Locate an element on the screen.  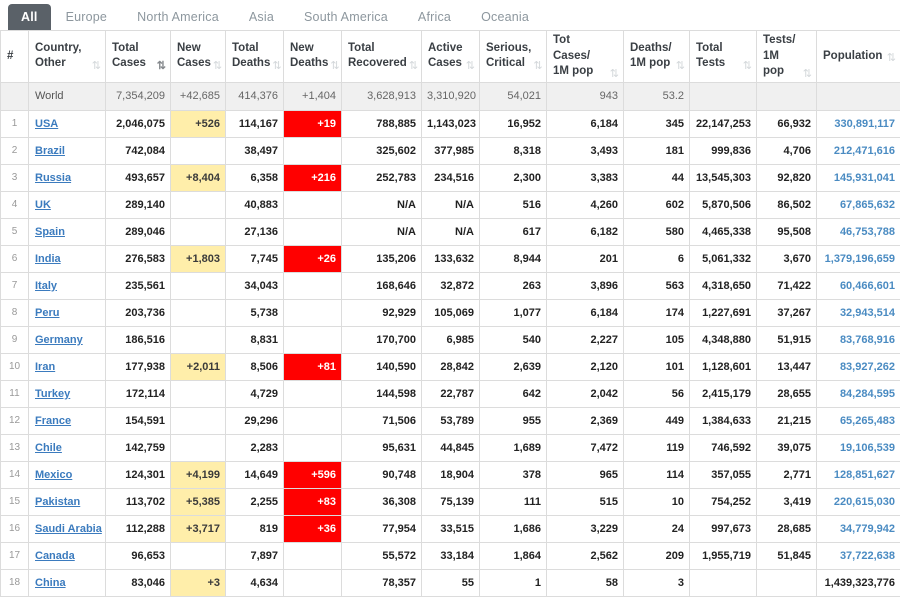
population-link: 67,865,632 is located at coordinates (867, 205).